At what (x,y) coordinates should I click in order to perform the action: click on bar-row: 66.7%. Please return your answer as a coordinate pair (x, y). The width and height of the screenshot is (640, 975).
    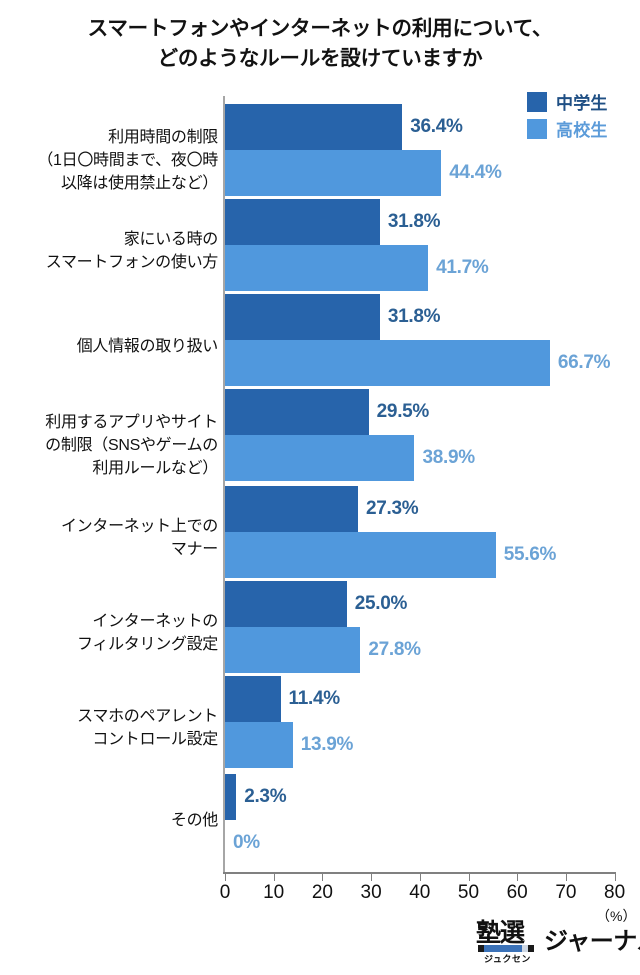
    Looking at the image, I should click on (418, 363).